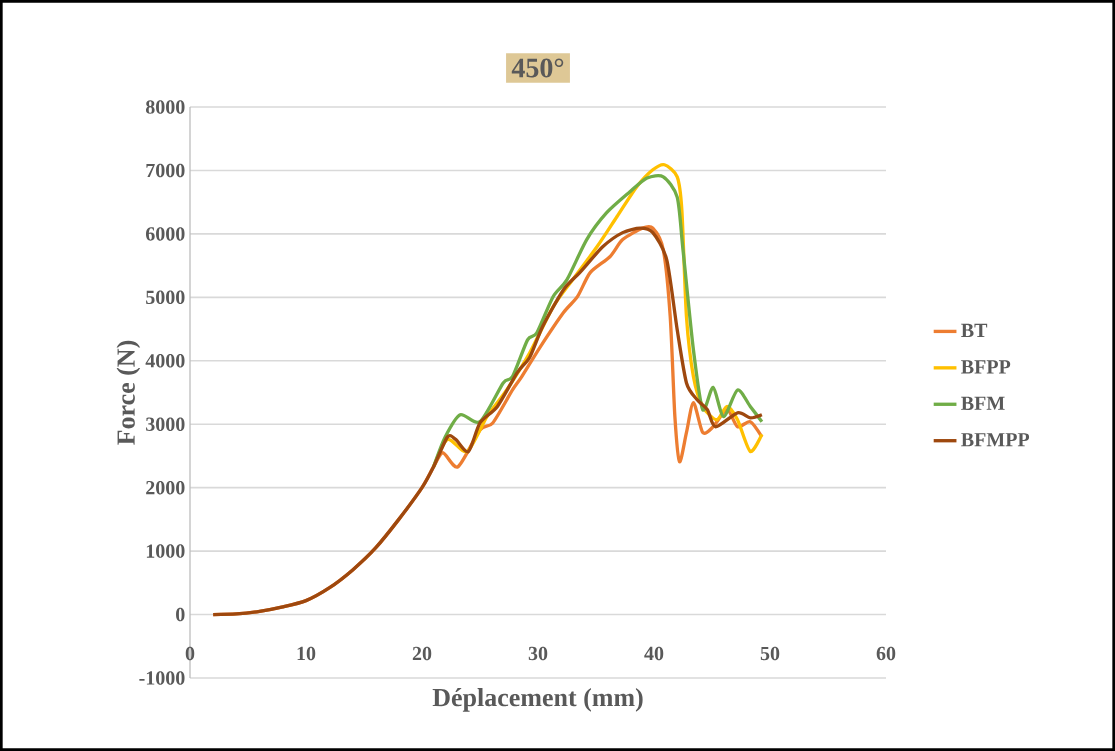  Describe the element at coordinates (165, 424) in the screenshot. I see `y-tick-label: 3000` at that location.